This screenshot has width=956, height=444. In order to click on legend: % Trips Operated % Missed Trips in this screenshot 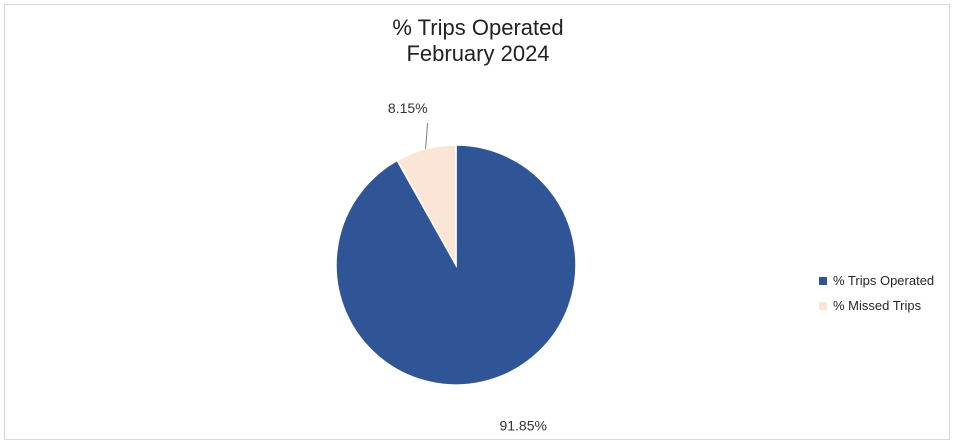, I will do `click(876, 293)`.